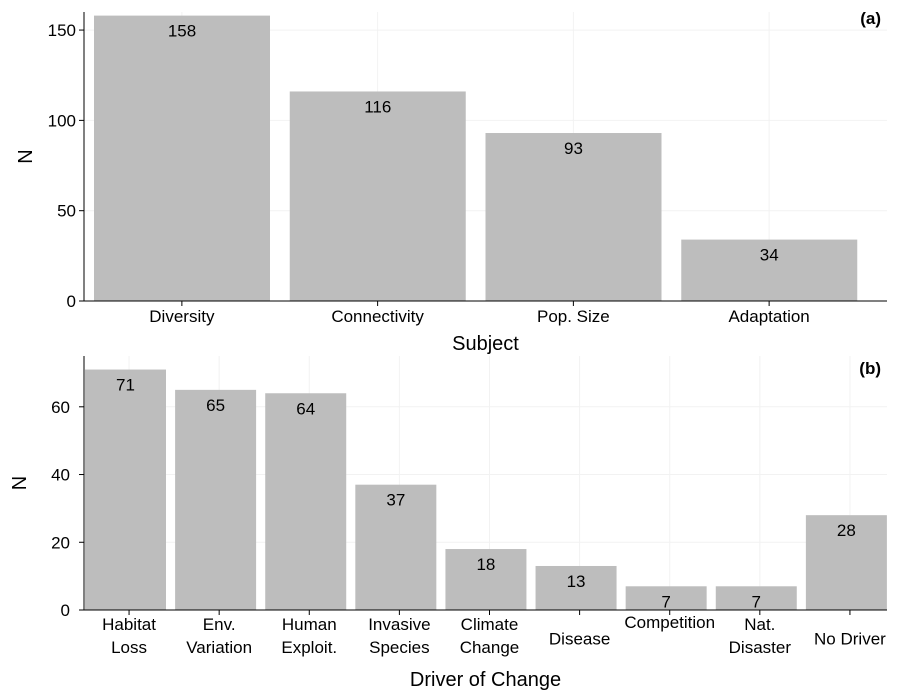 The image size is (909, 698). I want to click on y-tick-label: 100, so click(62, 120).